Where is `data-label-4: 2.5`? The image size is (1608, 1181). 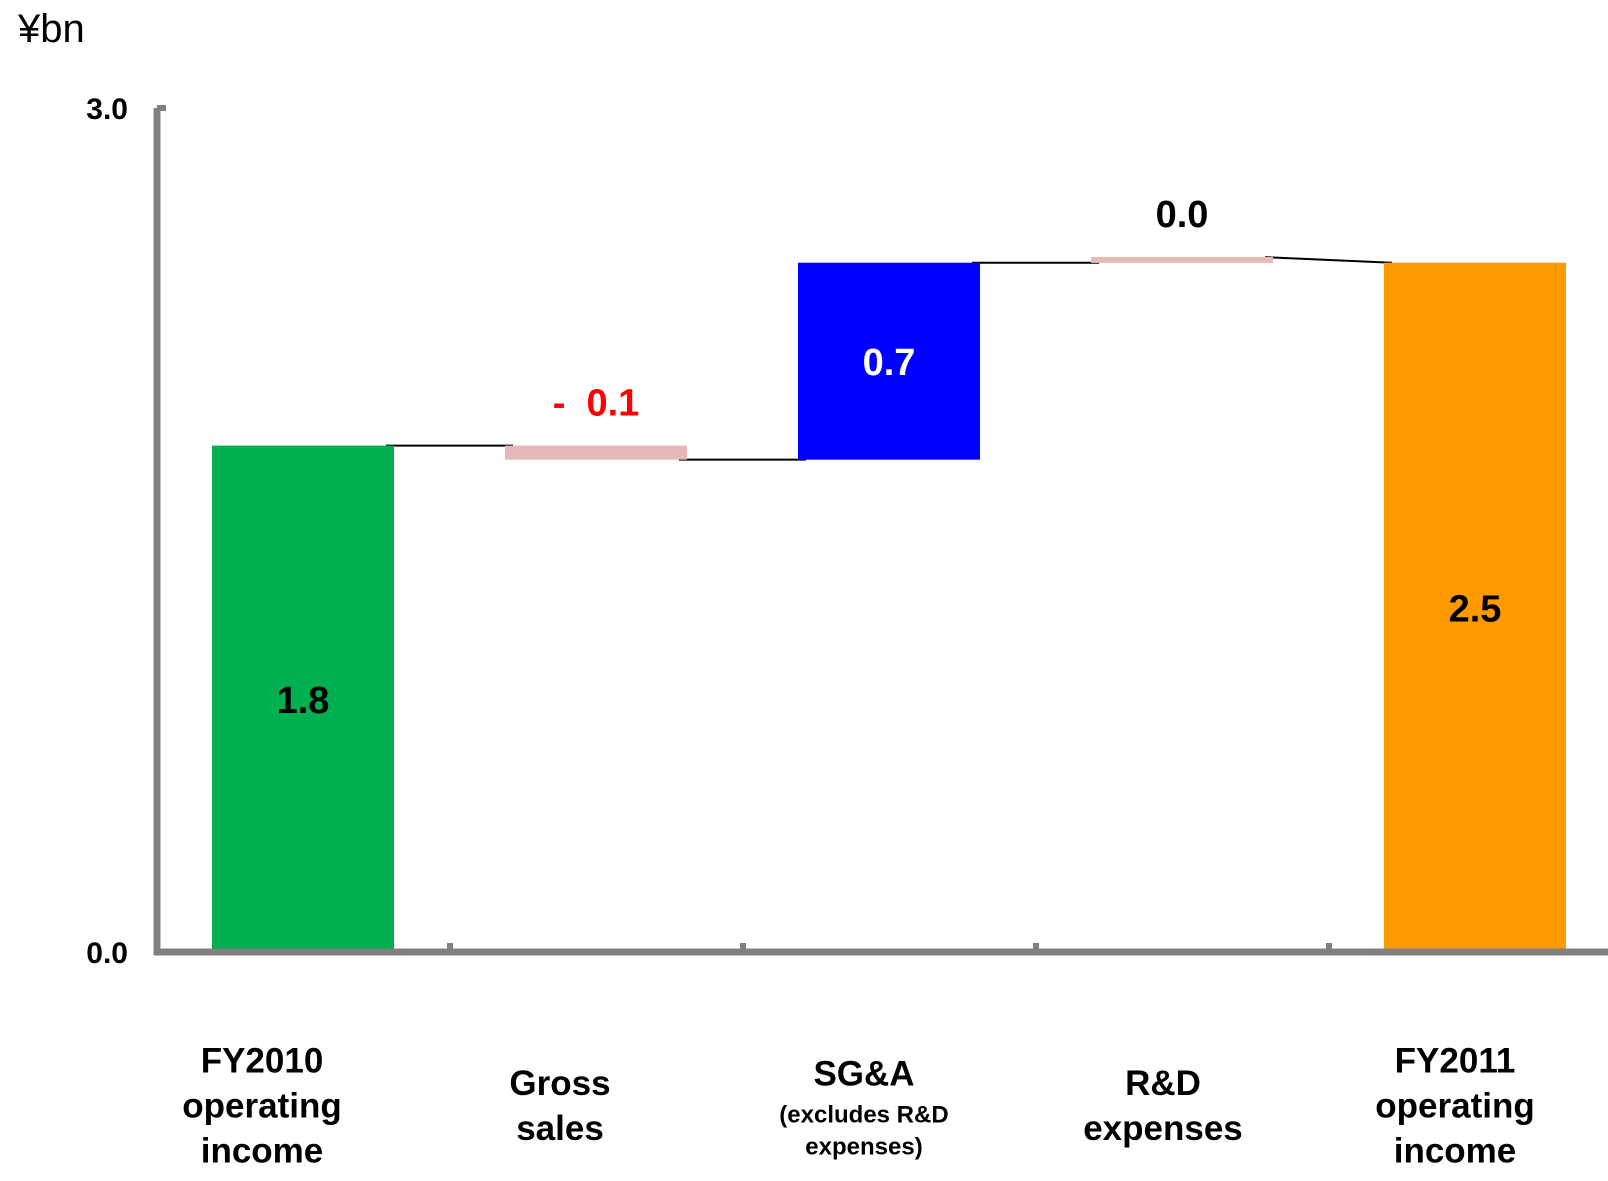 data-label-4: 2.5 is located at coordinates (1475, 609).